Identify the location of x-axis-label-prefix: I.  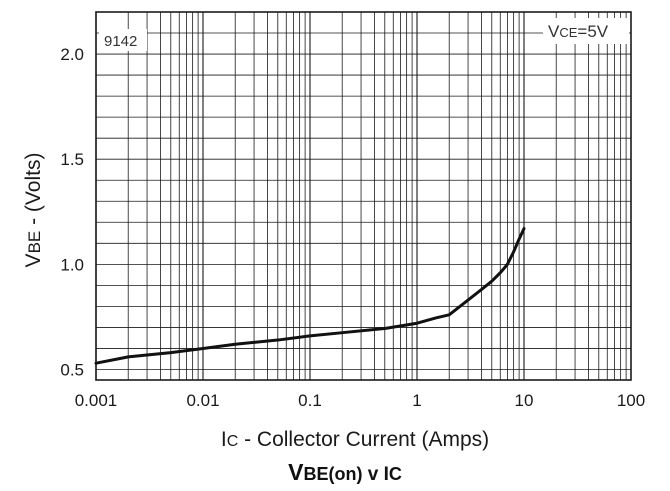
(224, 439).